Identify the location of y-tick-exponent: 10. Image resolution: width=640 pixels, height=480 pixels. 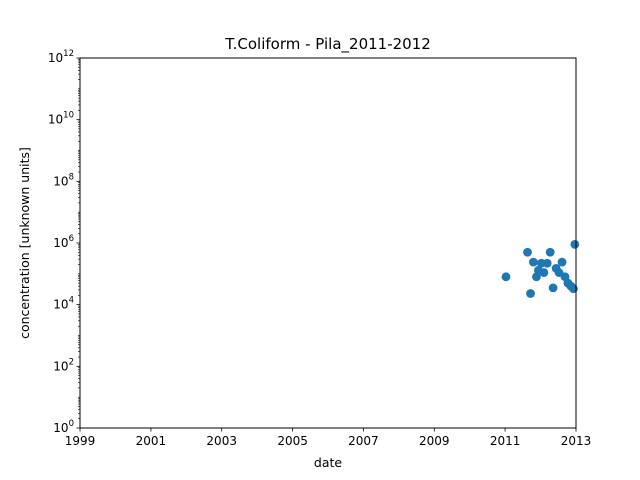
(68, 116).